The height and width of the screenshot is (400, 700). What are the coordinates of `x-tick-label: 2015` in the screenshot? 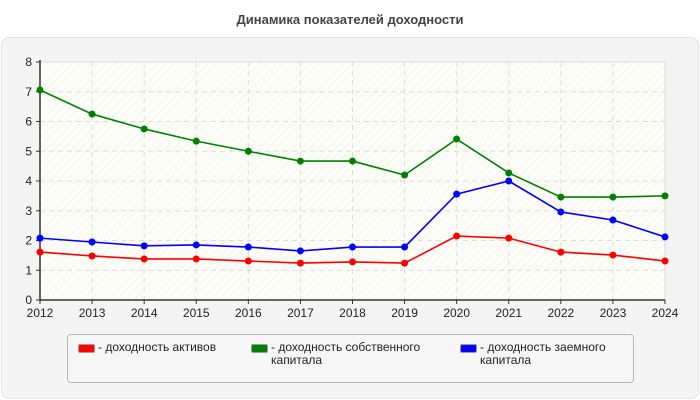 It's located at (196, 313).